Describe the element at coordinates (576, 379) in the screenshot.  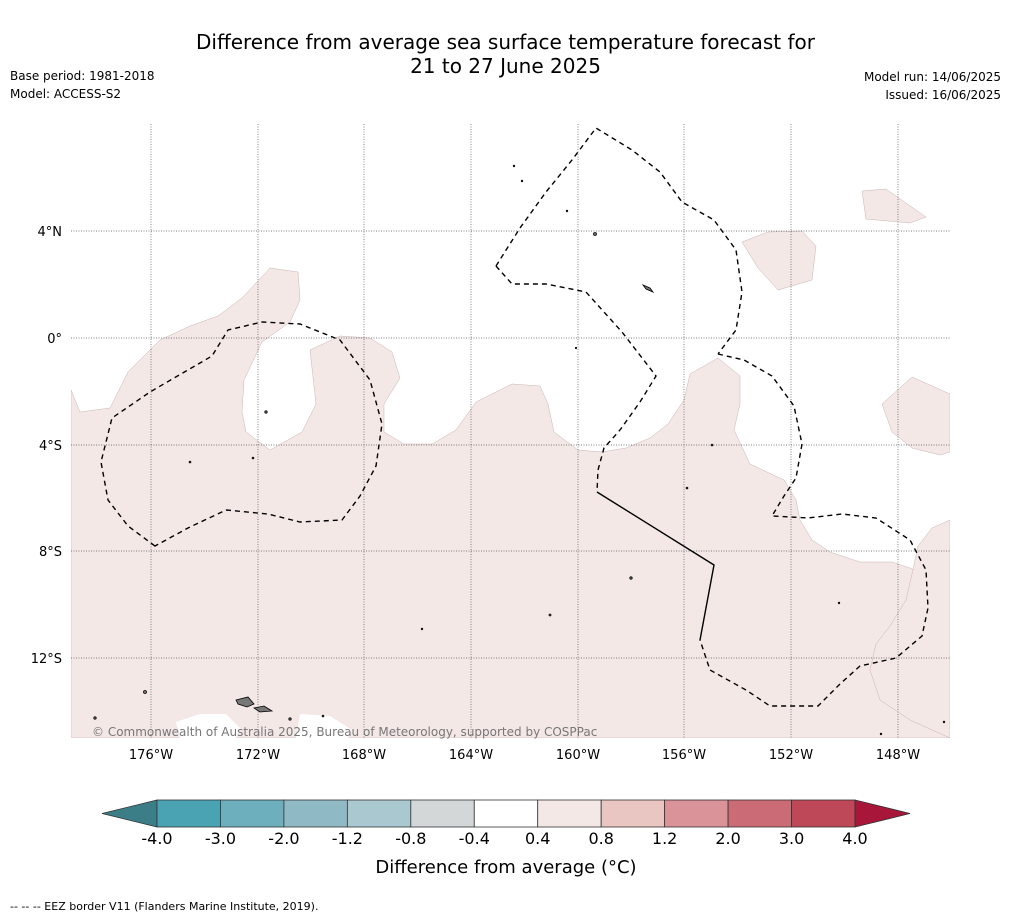
I see `eez-border-line-islands-west` at that location.